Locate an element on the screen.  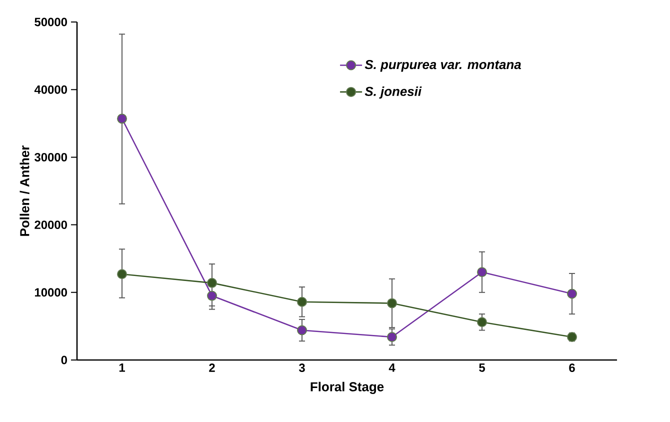
legend-label: S. purpurea var. montana is located at coordinates (442, 66).